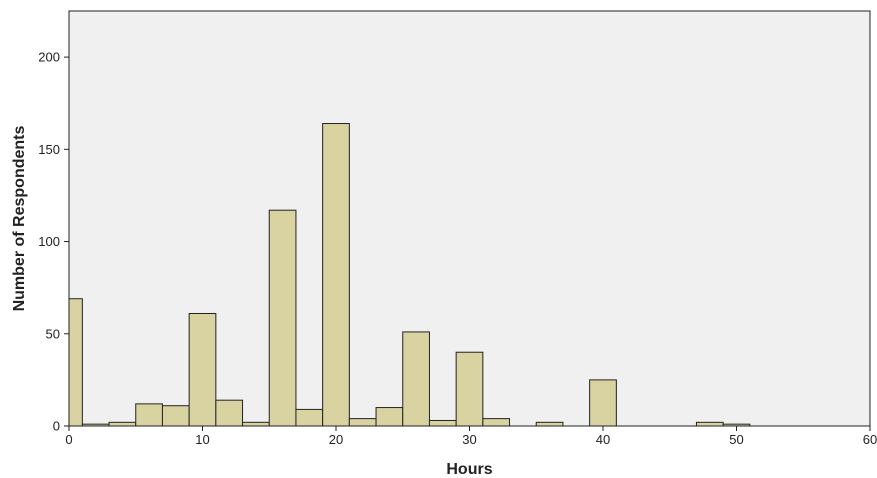  I want to click on y-axis-title: Number of Respondents, so click(19, 219).